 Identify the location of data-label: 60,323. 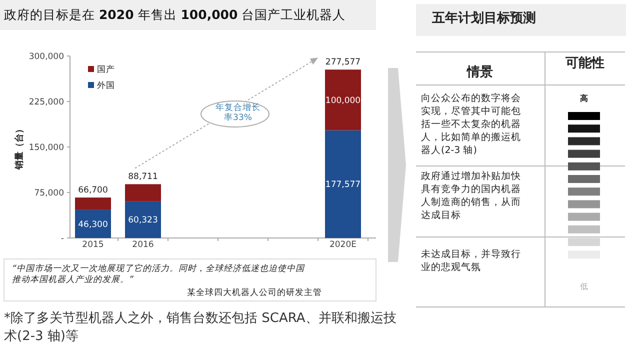
(143, 221).